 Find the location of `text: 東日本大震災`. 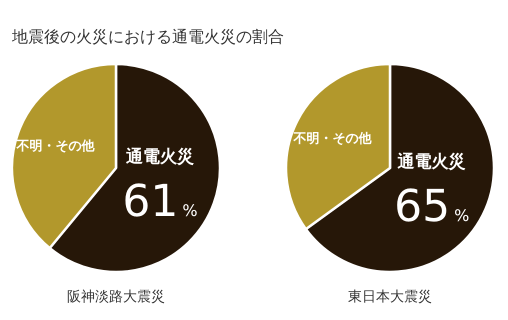

text: 東日本大震災 is located at coordinates (390, 297).